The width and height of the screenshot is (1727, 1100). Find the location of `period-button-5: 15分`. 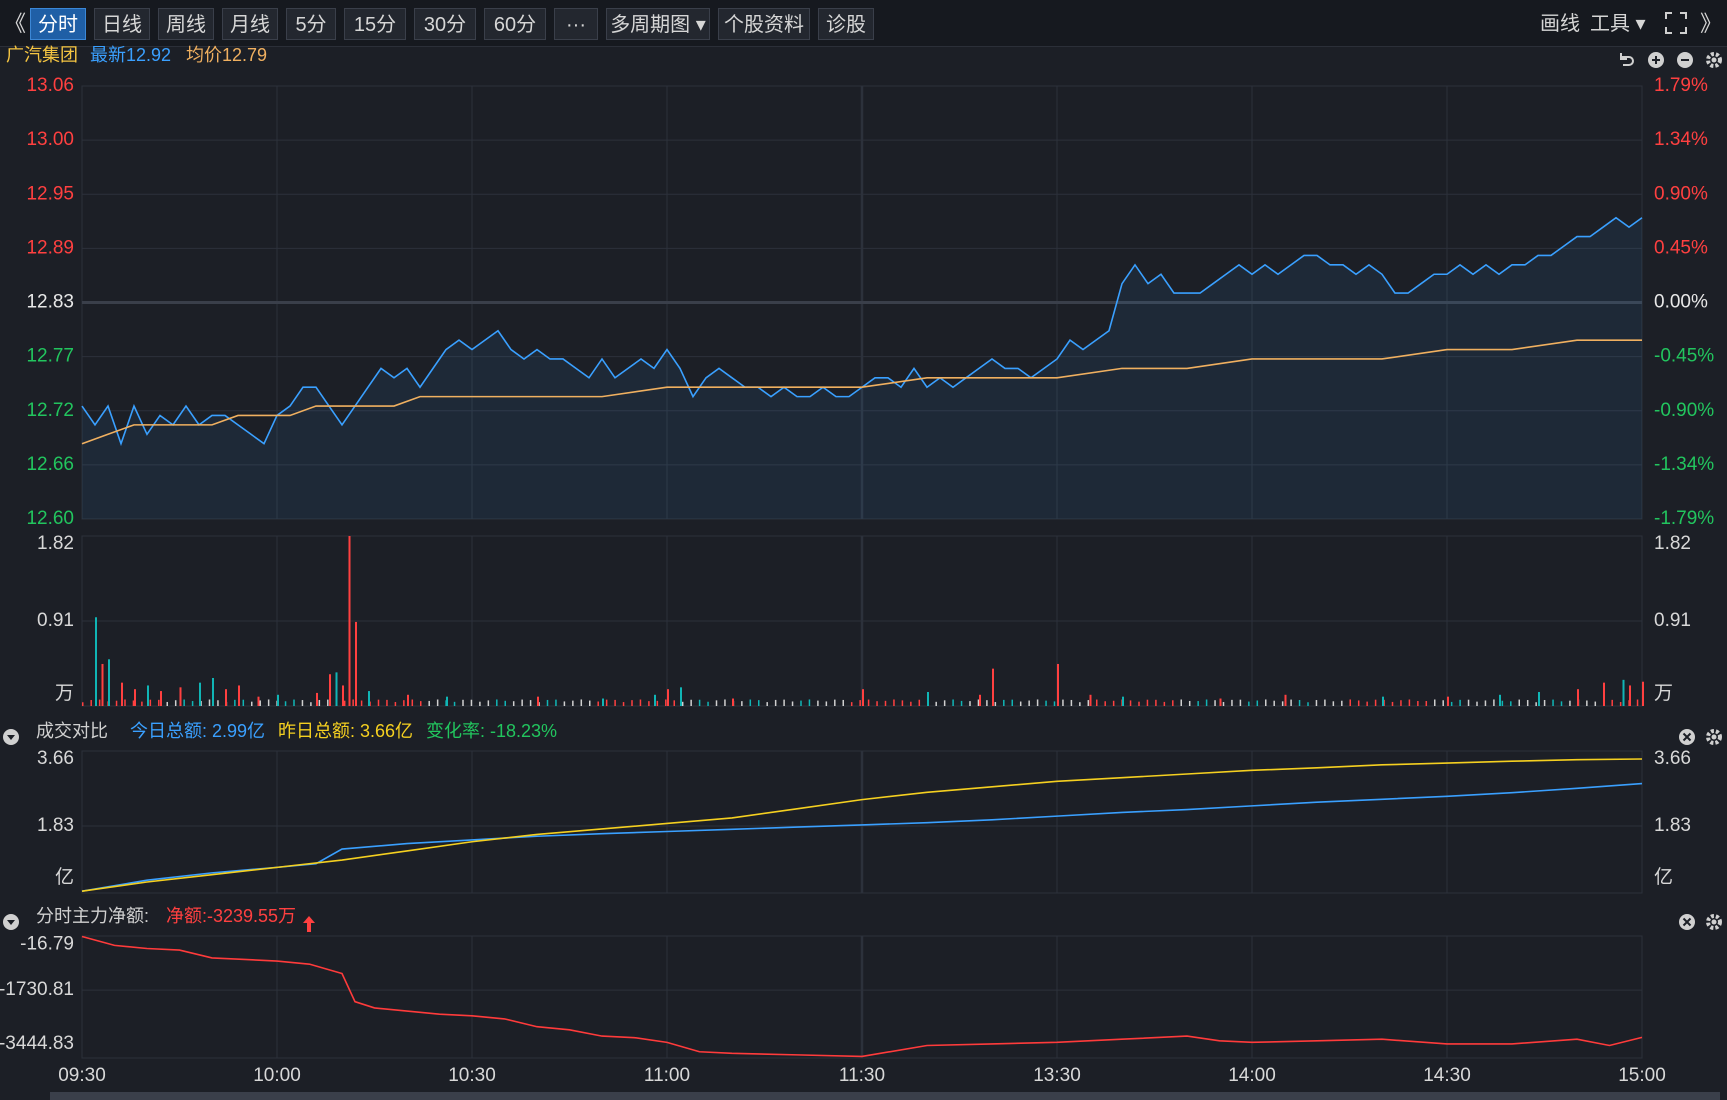

period-button-5: 15分 is located at coordinates (375, 24).